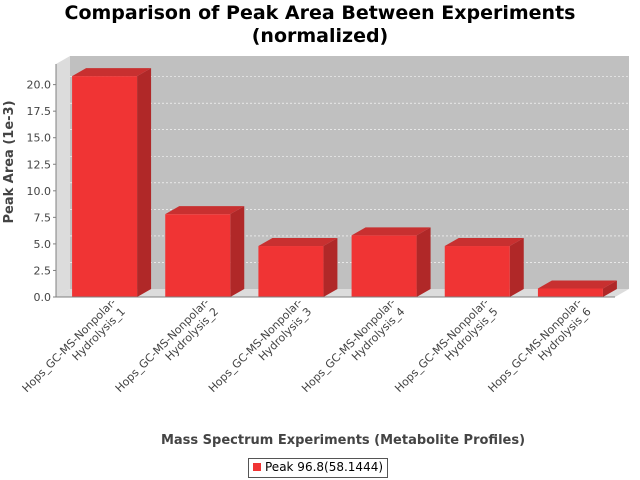 The width and height of the screenshot is (640, 480). What do you see at coordinates (39, 85) in the screenshot?
I see `y-tick-label: 20.0` at bounding box center [39, 85].